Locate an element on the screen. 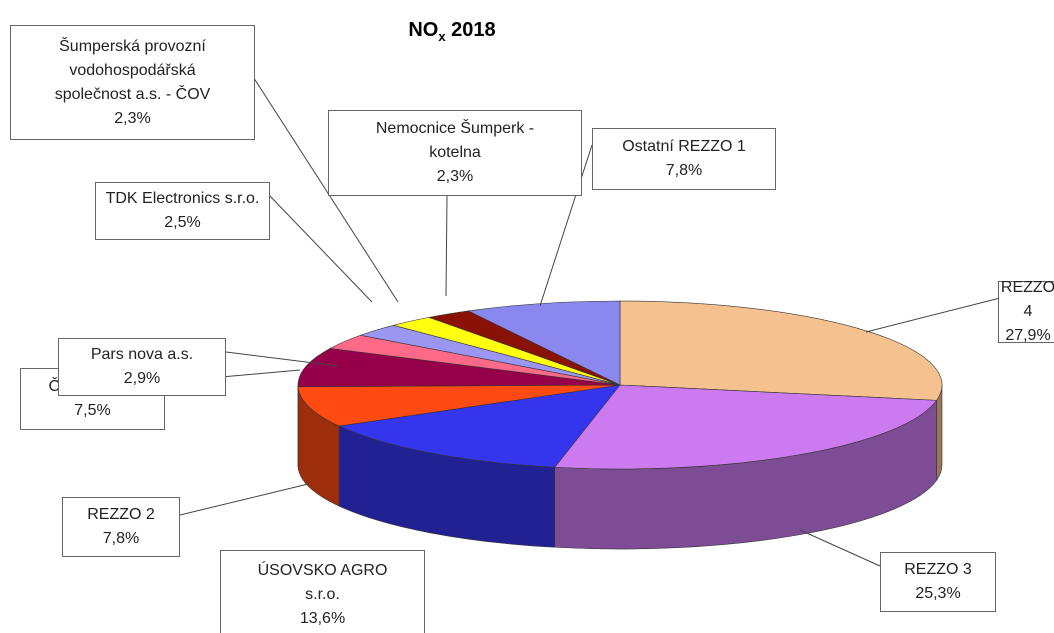 This screenshot has width=1054, height=633. slice-value-label: 2,9% is located at coordinates (142, 378).